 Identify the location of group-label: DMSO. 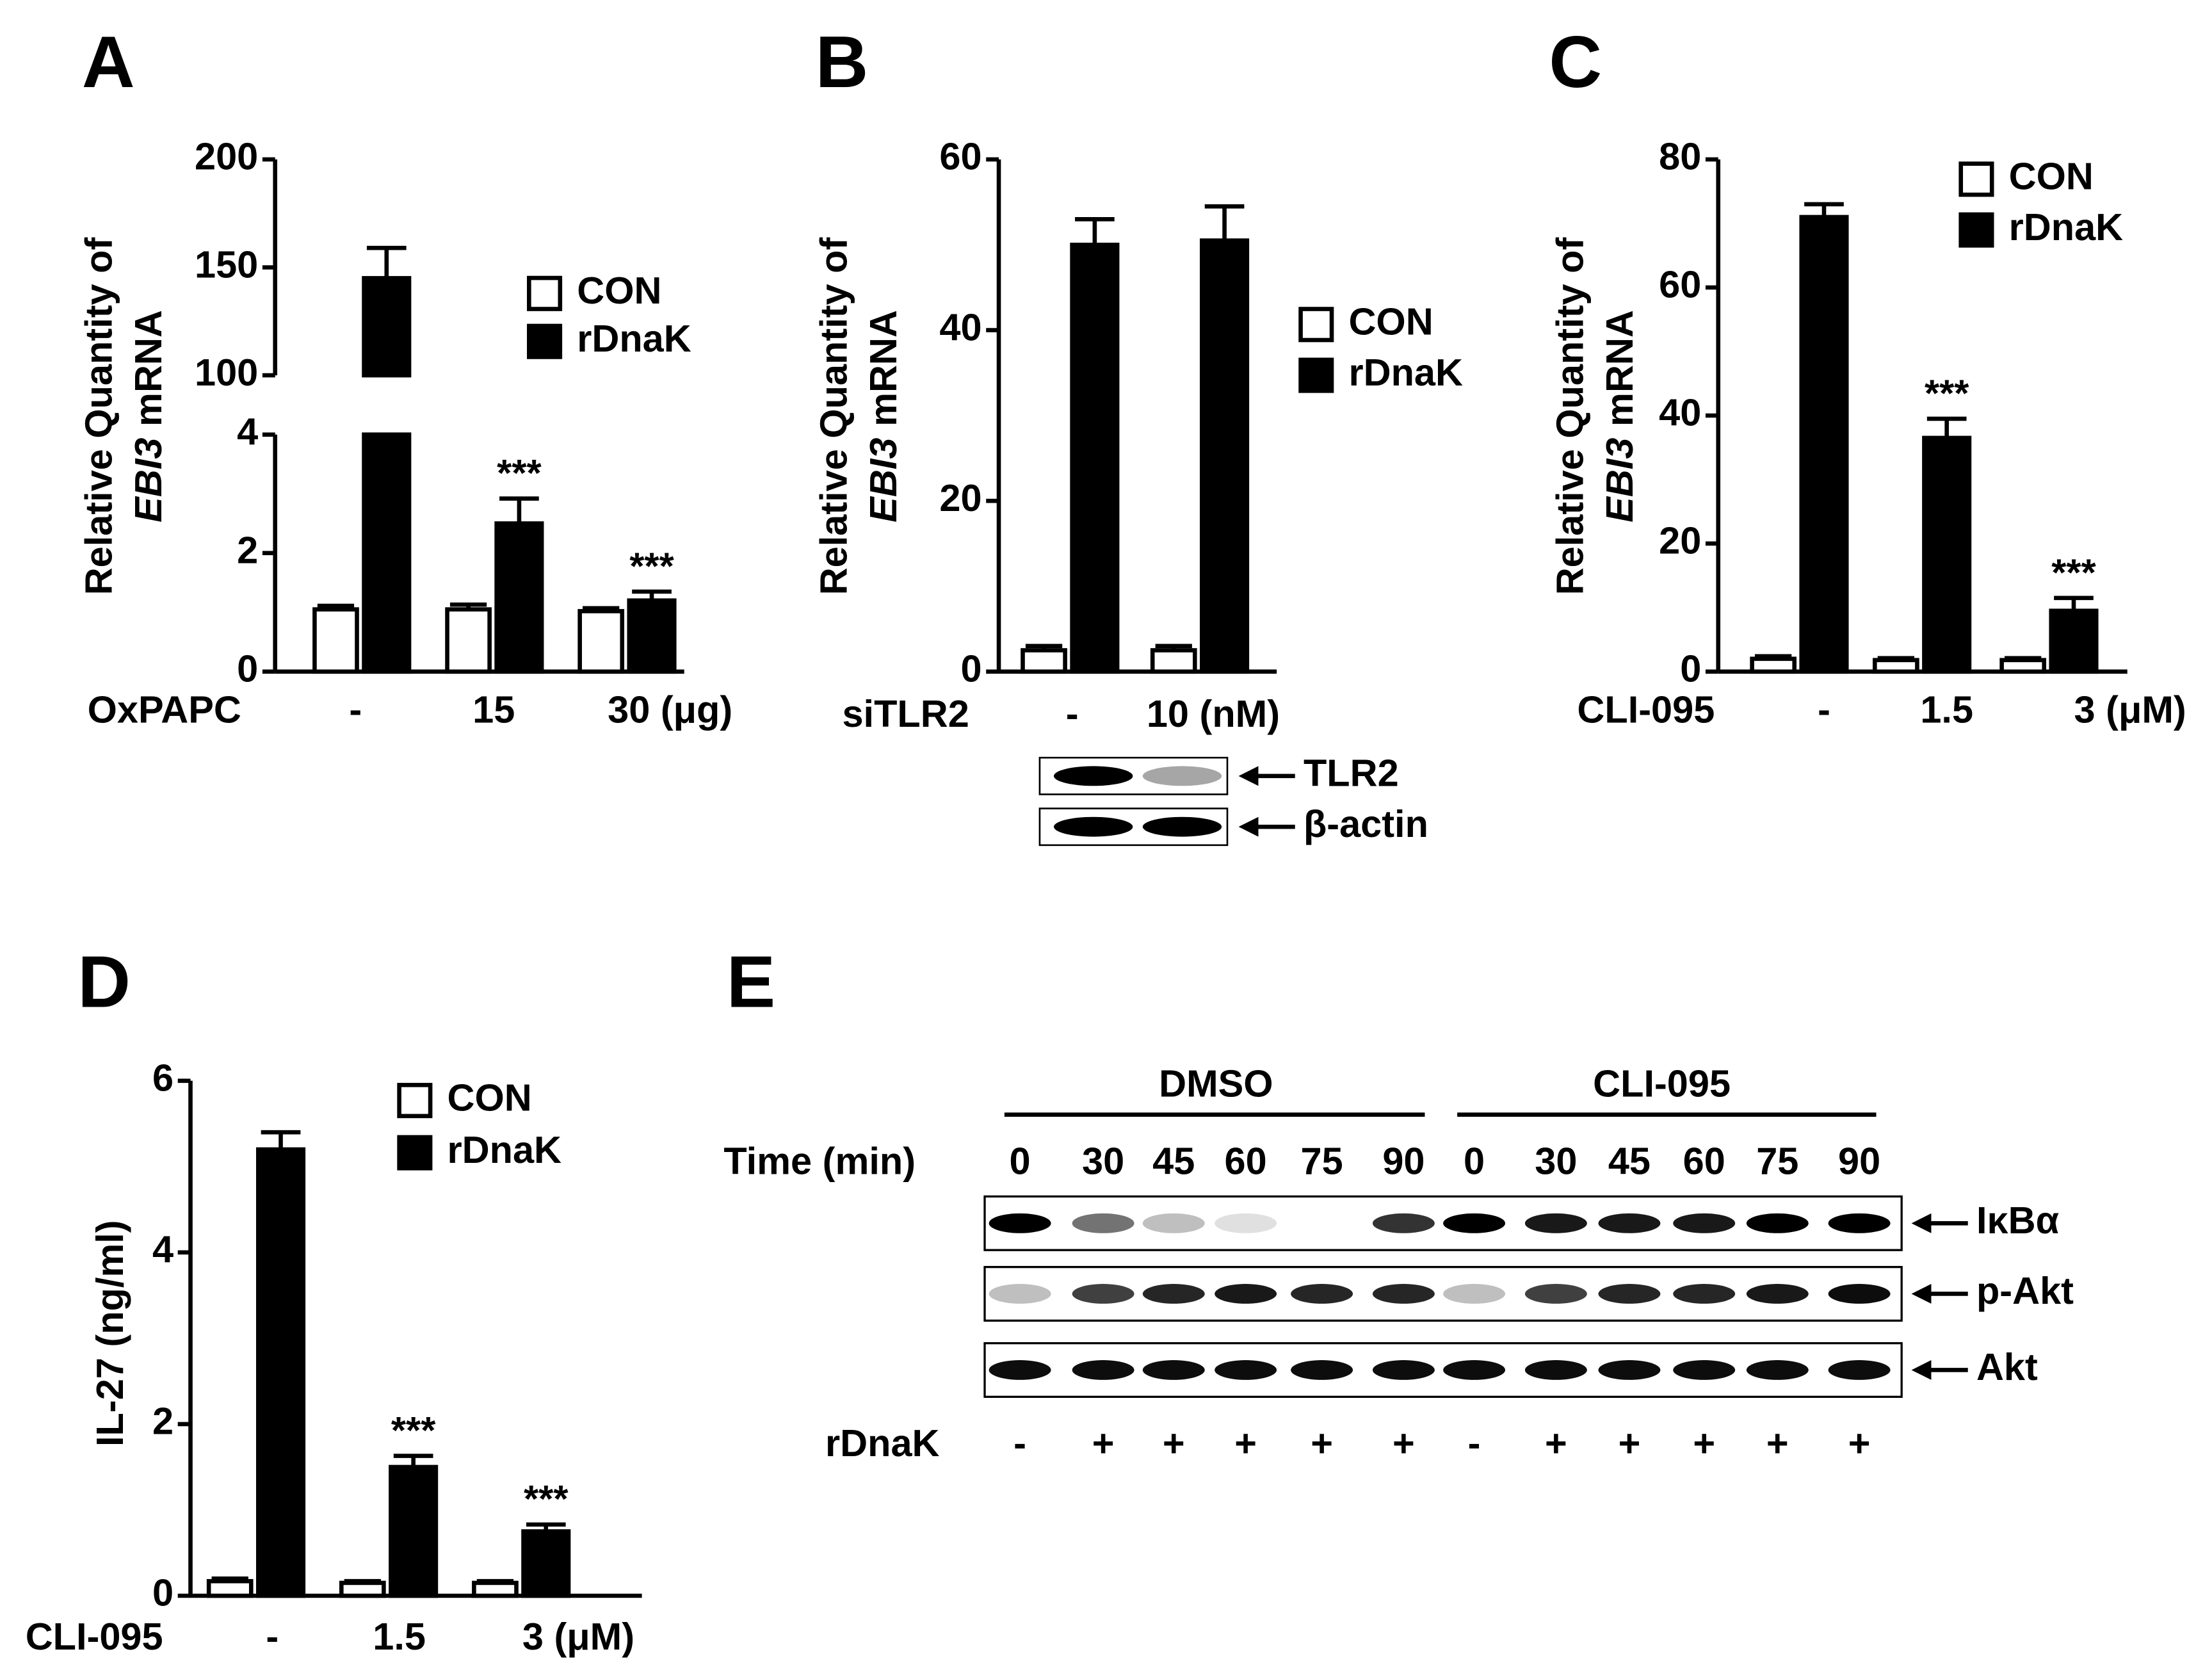
(1216, 1083).